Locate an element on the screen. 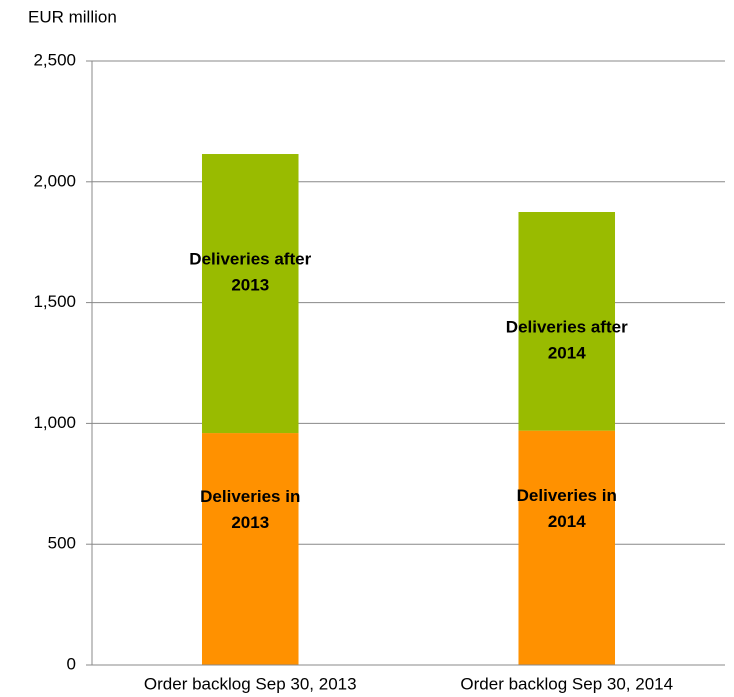 This screenshot has width=734, height=697. y-tick-label: 2,500 is located at coordinates (54, 59).